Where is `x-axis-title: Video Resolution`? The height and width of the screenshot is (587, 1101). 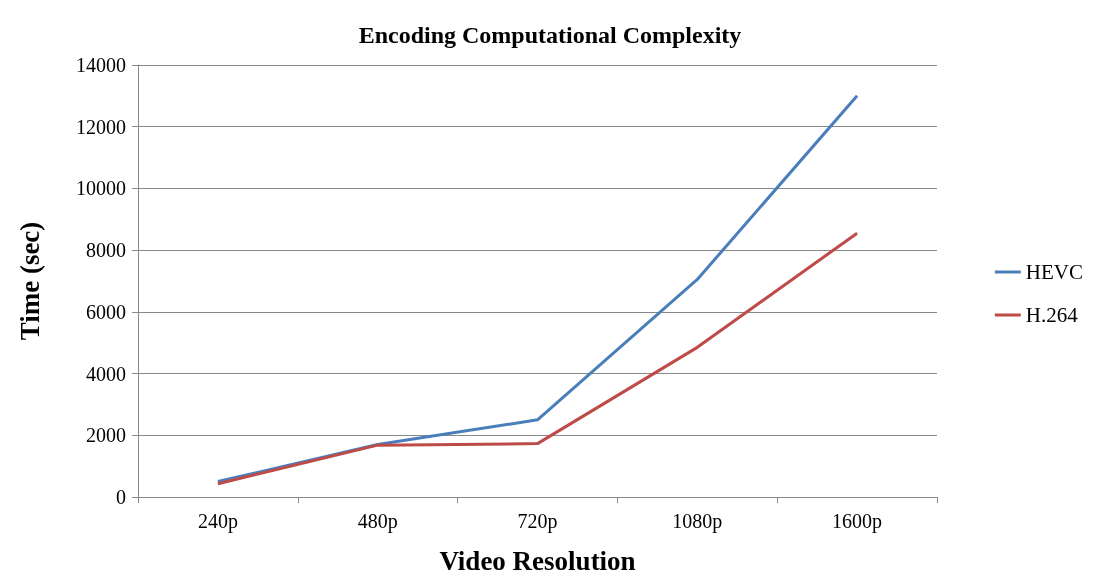 x-axis-title: Video Resolution is located at coordinates (537, 560).